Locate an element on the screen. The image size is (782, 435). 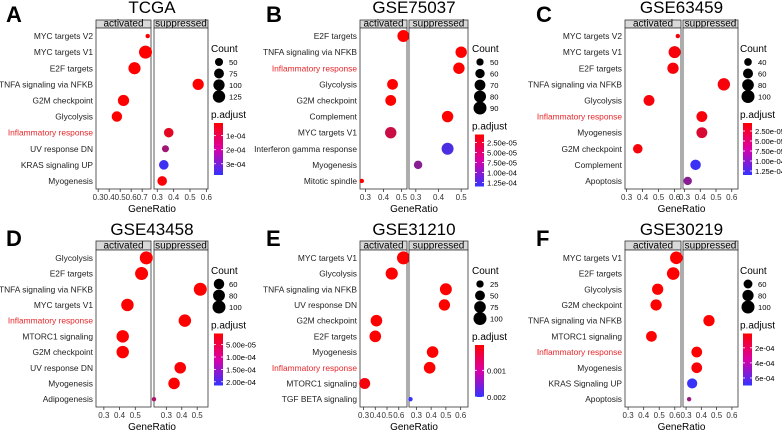
facet-activated: activated 0.3 0.4 0.5 0.6 is located at coordinates (653, 330).